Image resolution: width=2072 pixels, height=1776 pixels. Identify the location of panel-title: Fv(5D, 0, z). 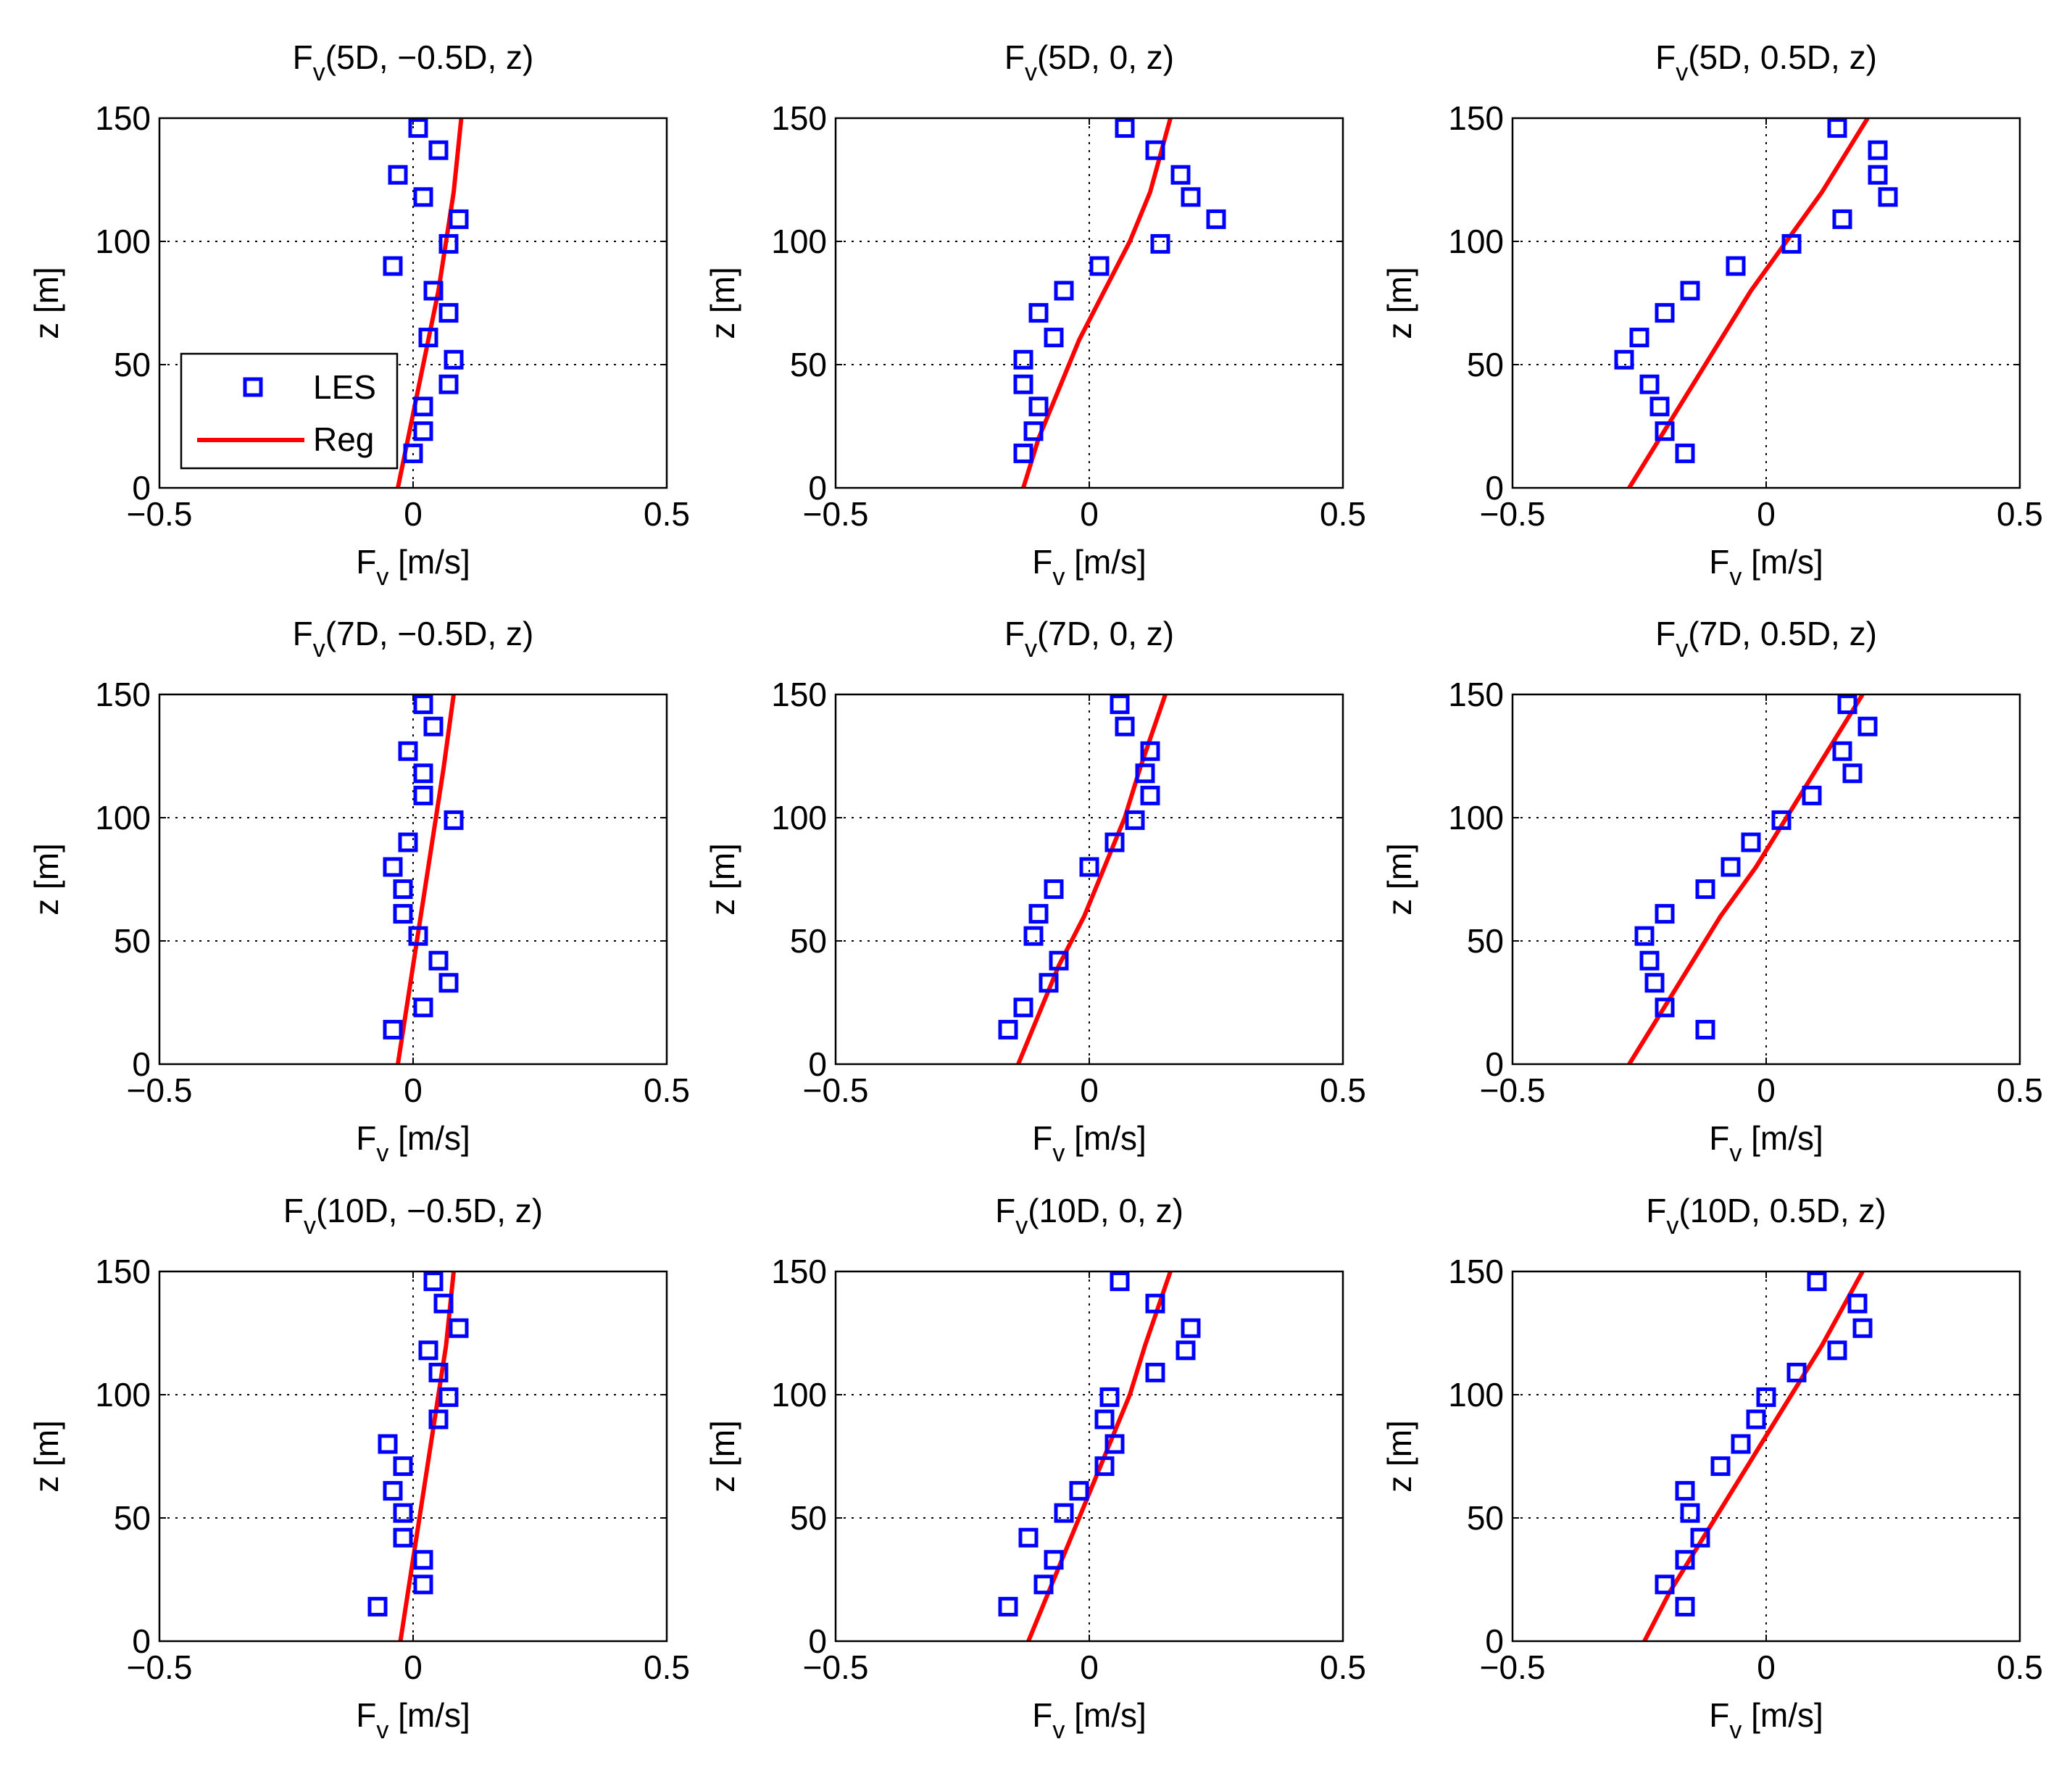
(1089, 62).